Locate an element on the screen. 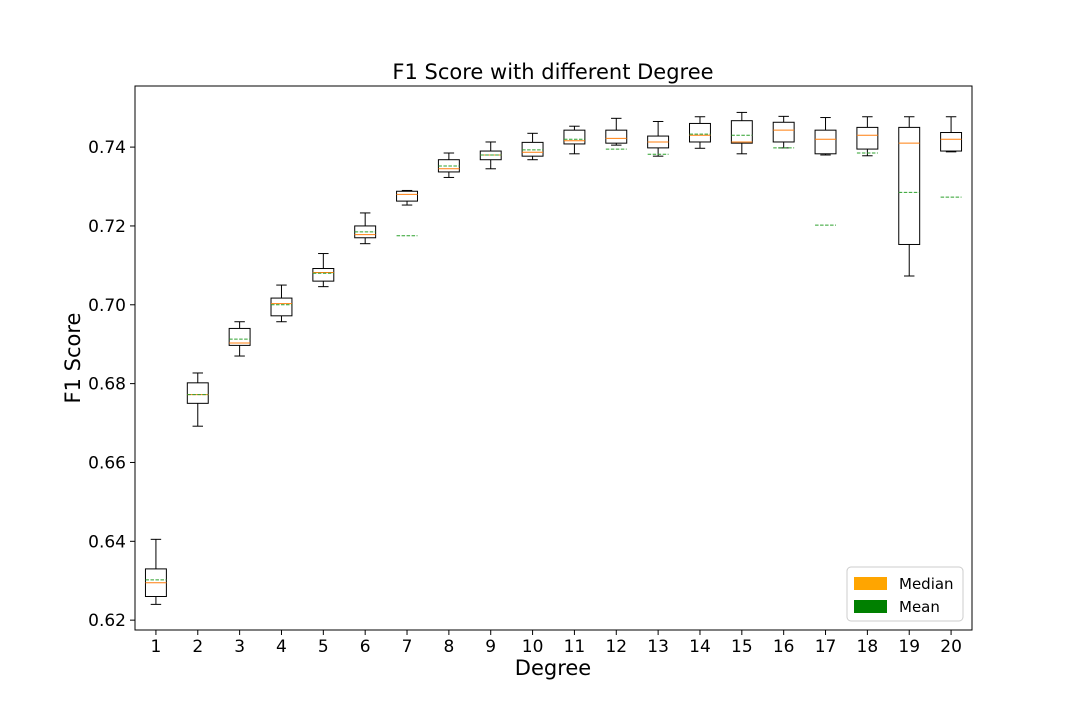 The height and width of the screenshot is (720, 1080). y-axis-label: F1 Score is located at coordinates (73, 358).